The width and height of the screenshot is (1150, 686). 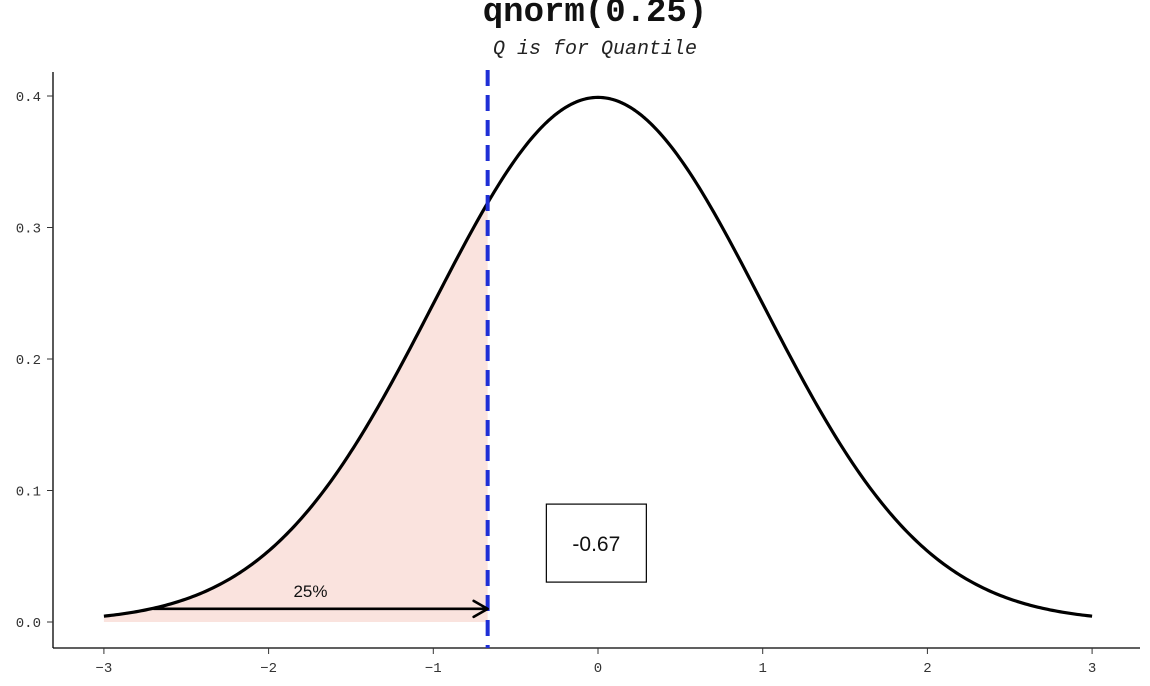 What do you see at coordinates (28, 493) in the screenshot?
I see `y-tick-label: 0.1` at bounding box center [28, 493].